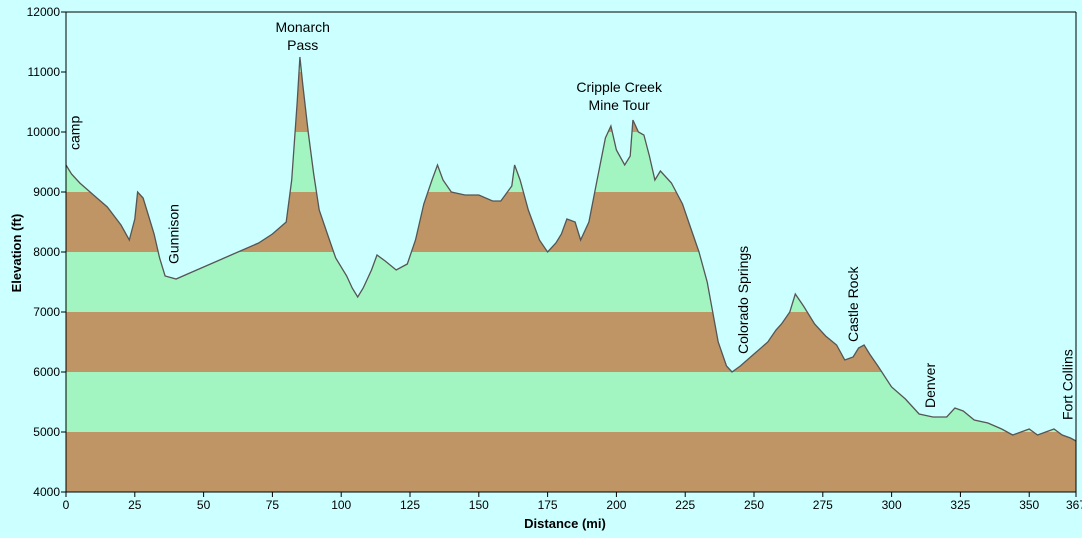 The image size is (1082, 538). What do you see at coordinates (46, 372) in the screenshot?
I see `y-tick-label: 6000` at bounding box center [46, 372].